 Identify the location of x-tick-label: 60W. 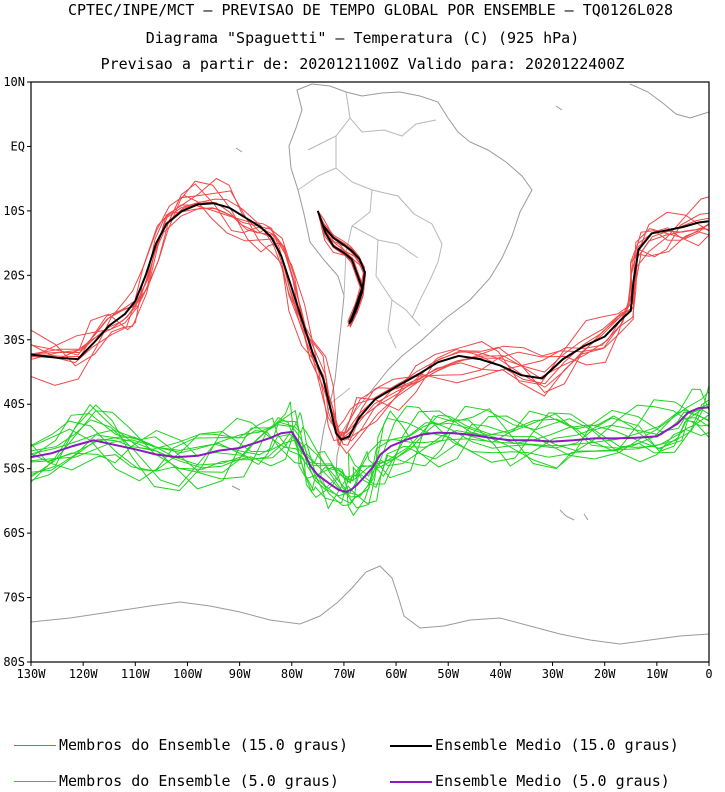
(396, 674).